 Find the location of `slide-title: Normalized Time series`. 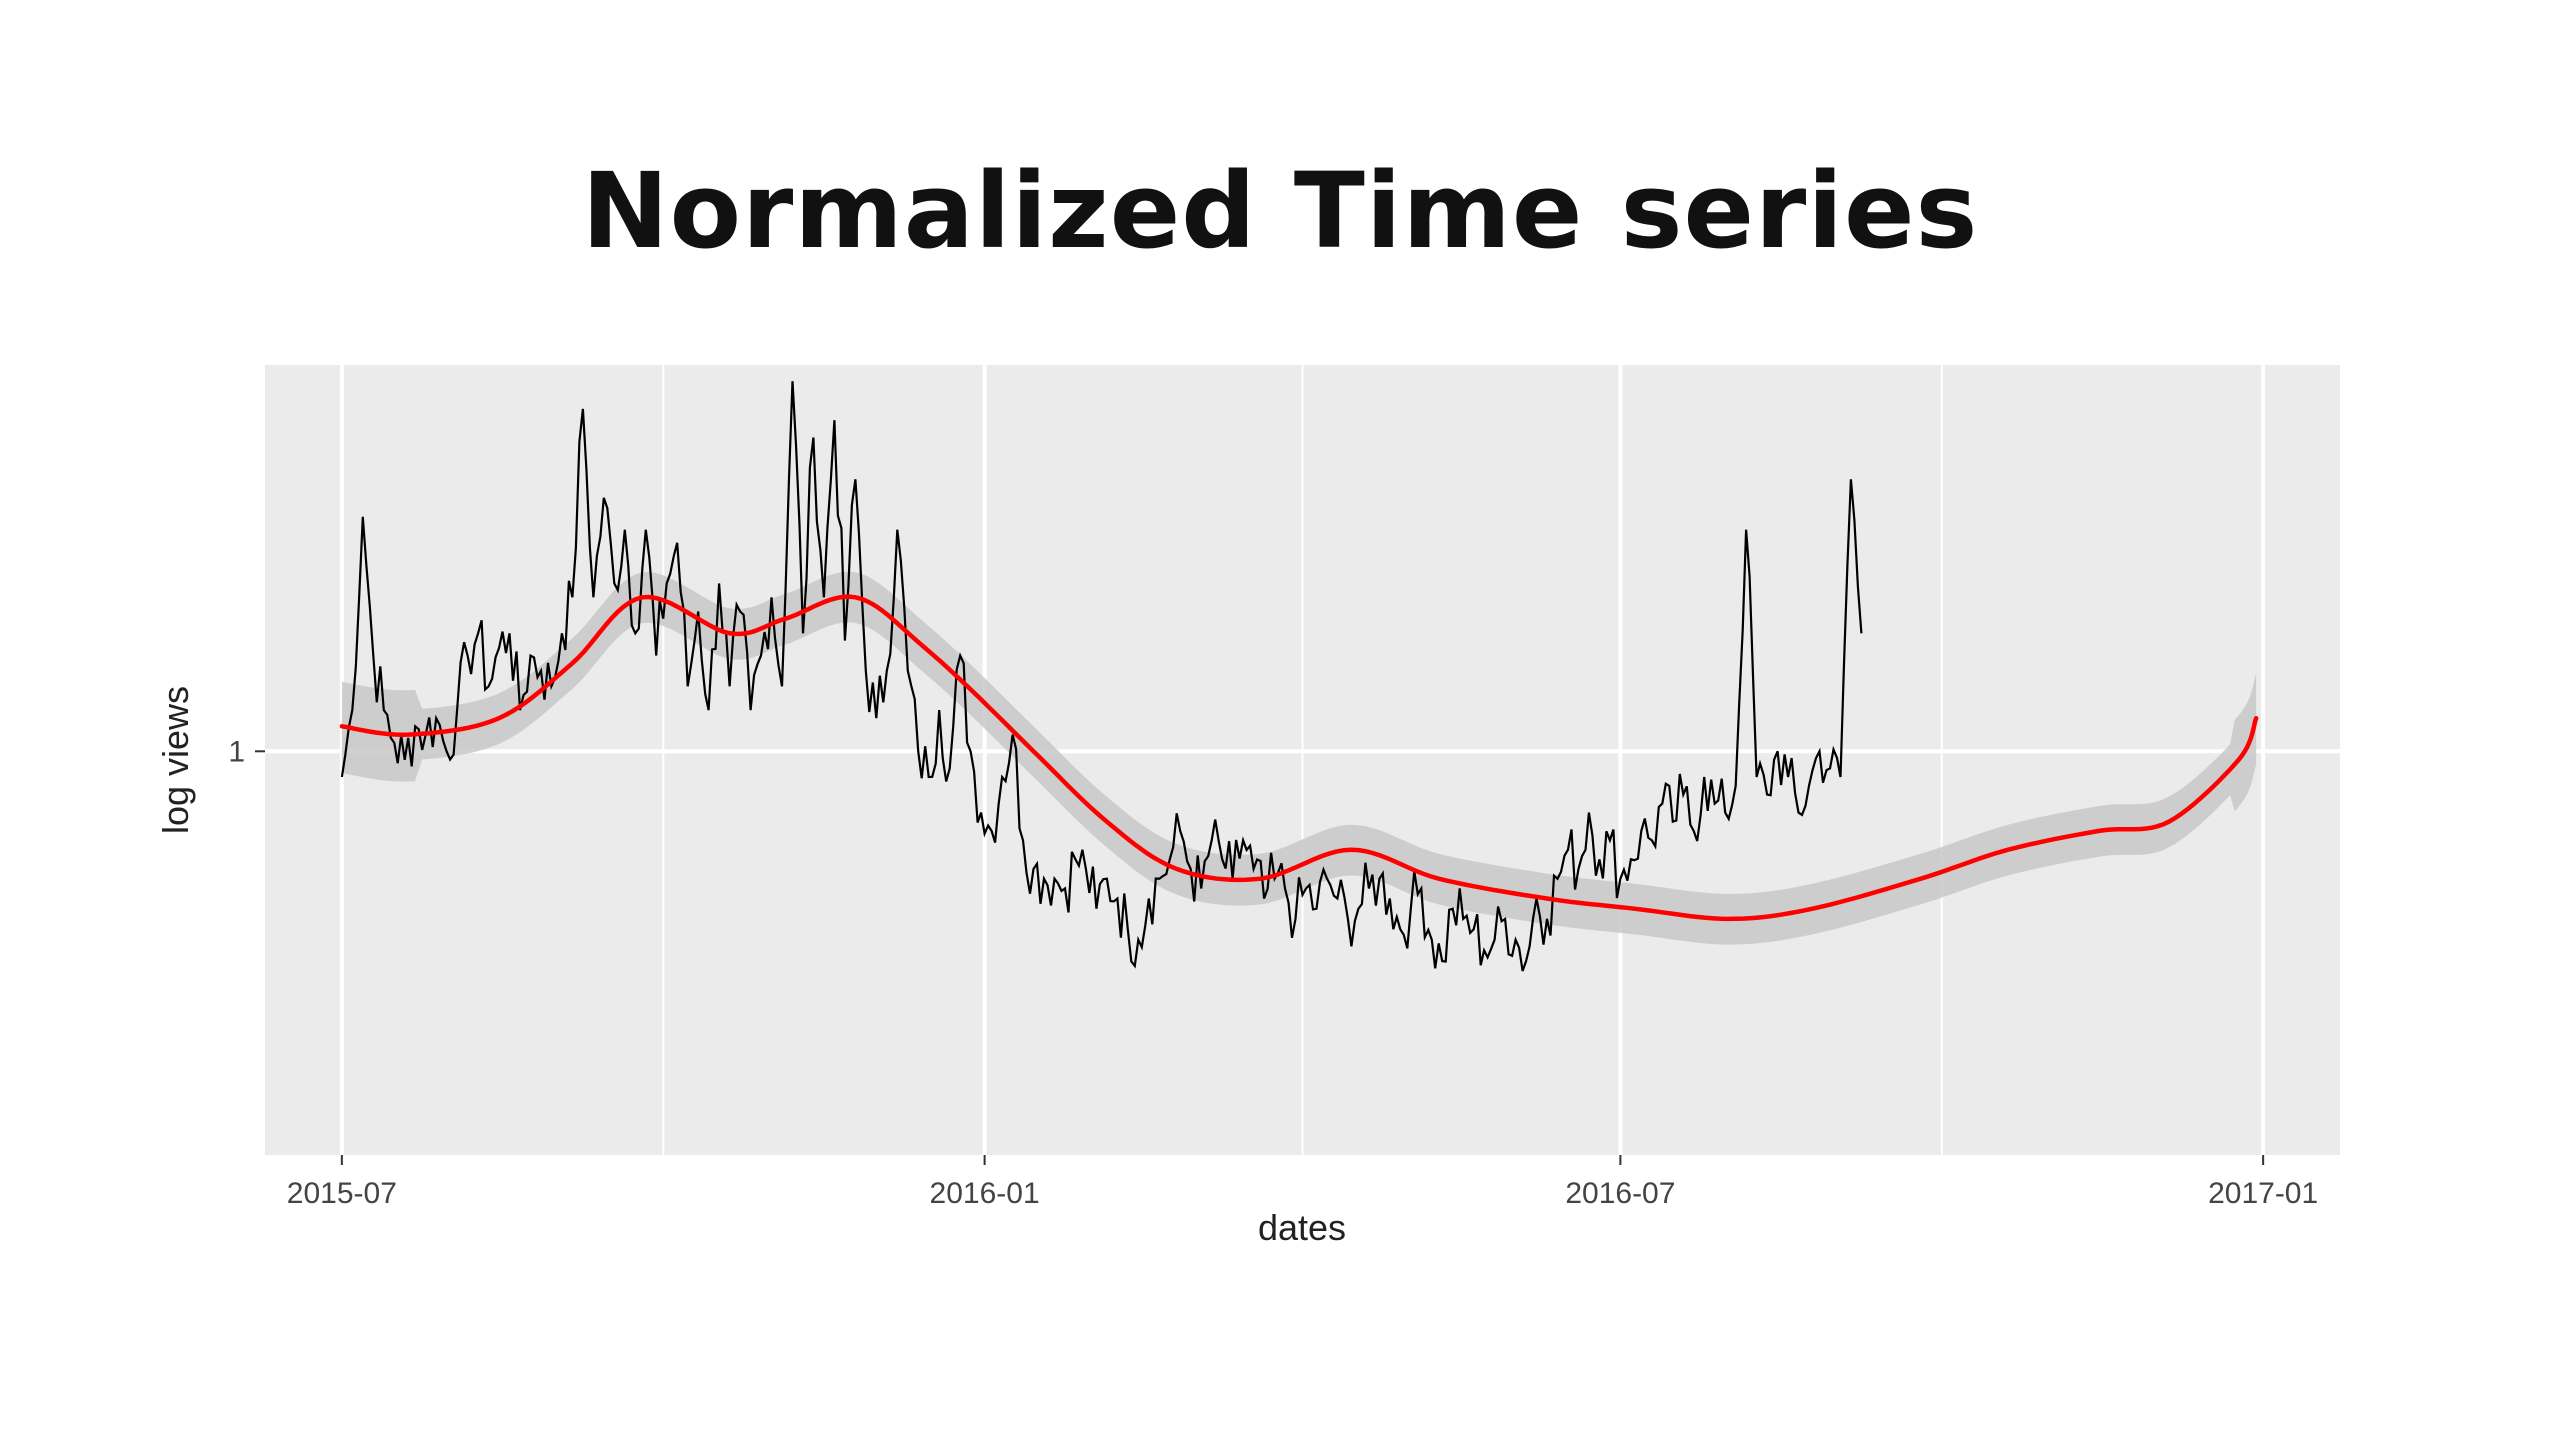

slide-title: Normalized Time series is located at coordinates (1280, 211).